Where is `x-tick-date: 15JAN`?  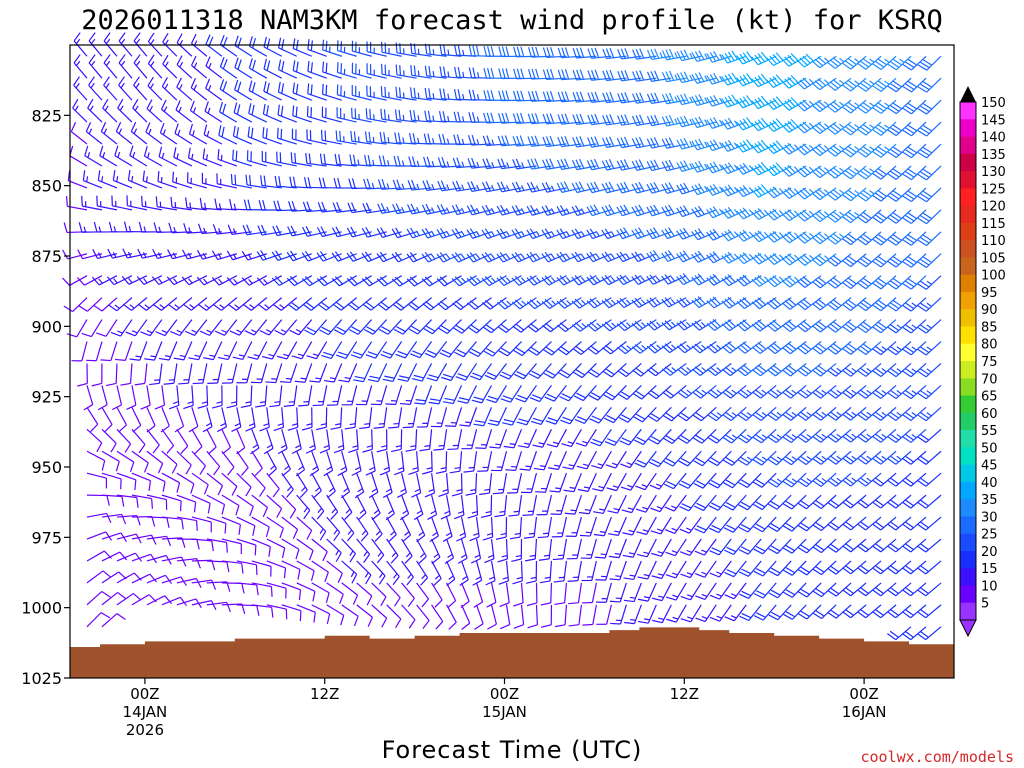 x-tick-date: 15JAN is located at coordinates (504, 712).